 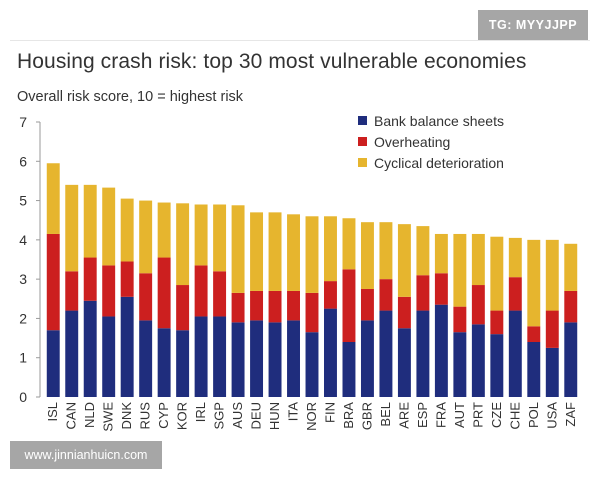 I want to click on y-tick-label: 0, so click(x=23, y=397).